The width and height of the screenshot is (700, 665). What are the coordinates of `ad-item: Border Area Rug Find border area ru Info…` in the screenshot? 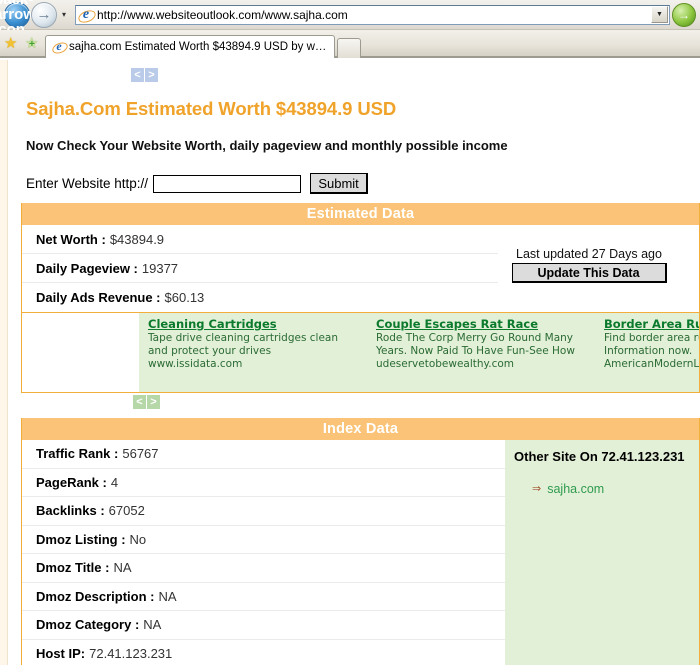 It's located at (651, 355).